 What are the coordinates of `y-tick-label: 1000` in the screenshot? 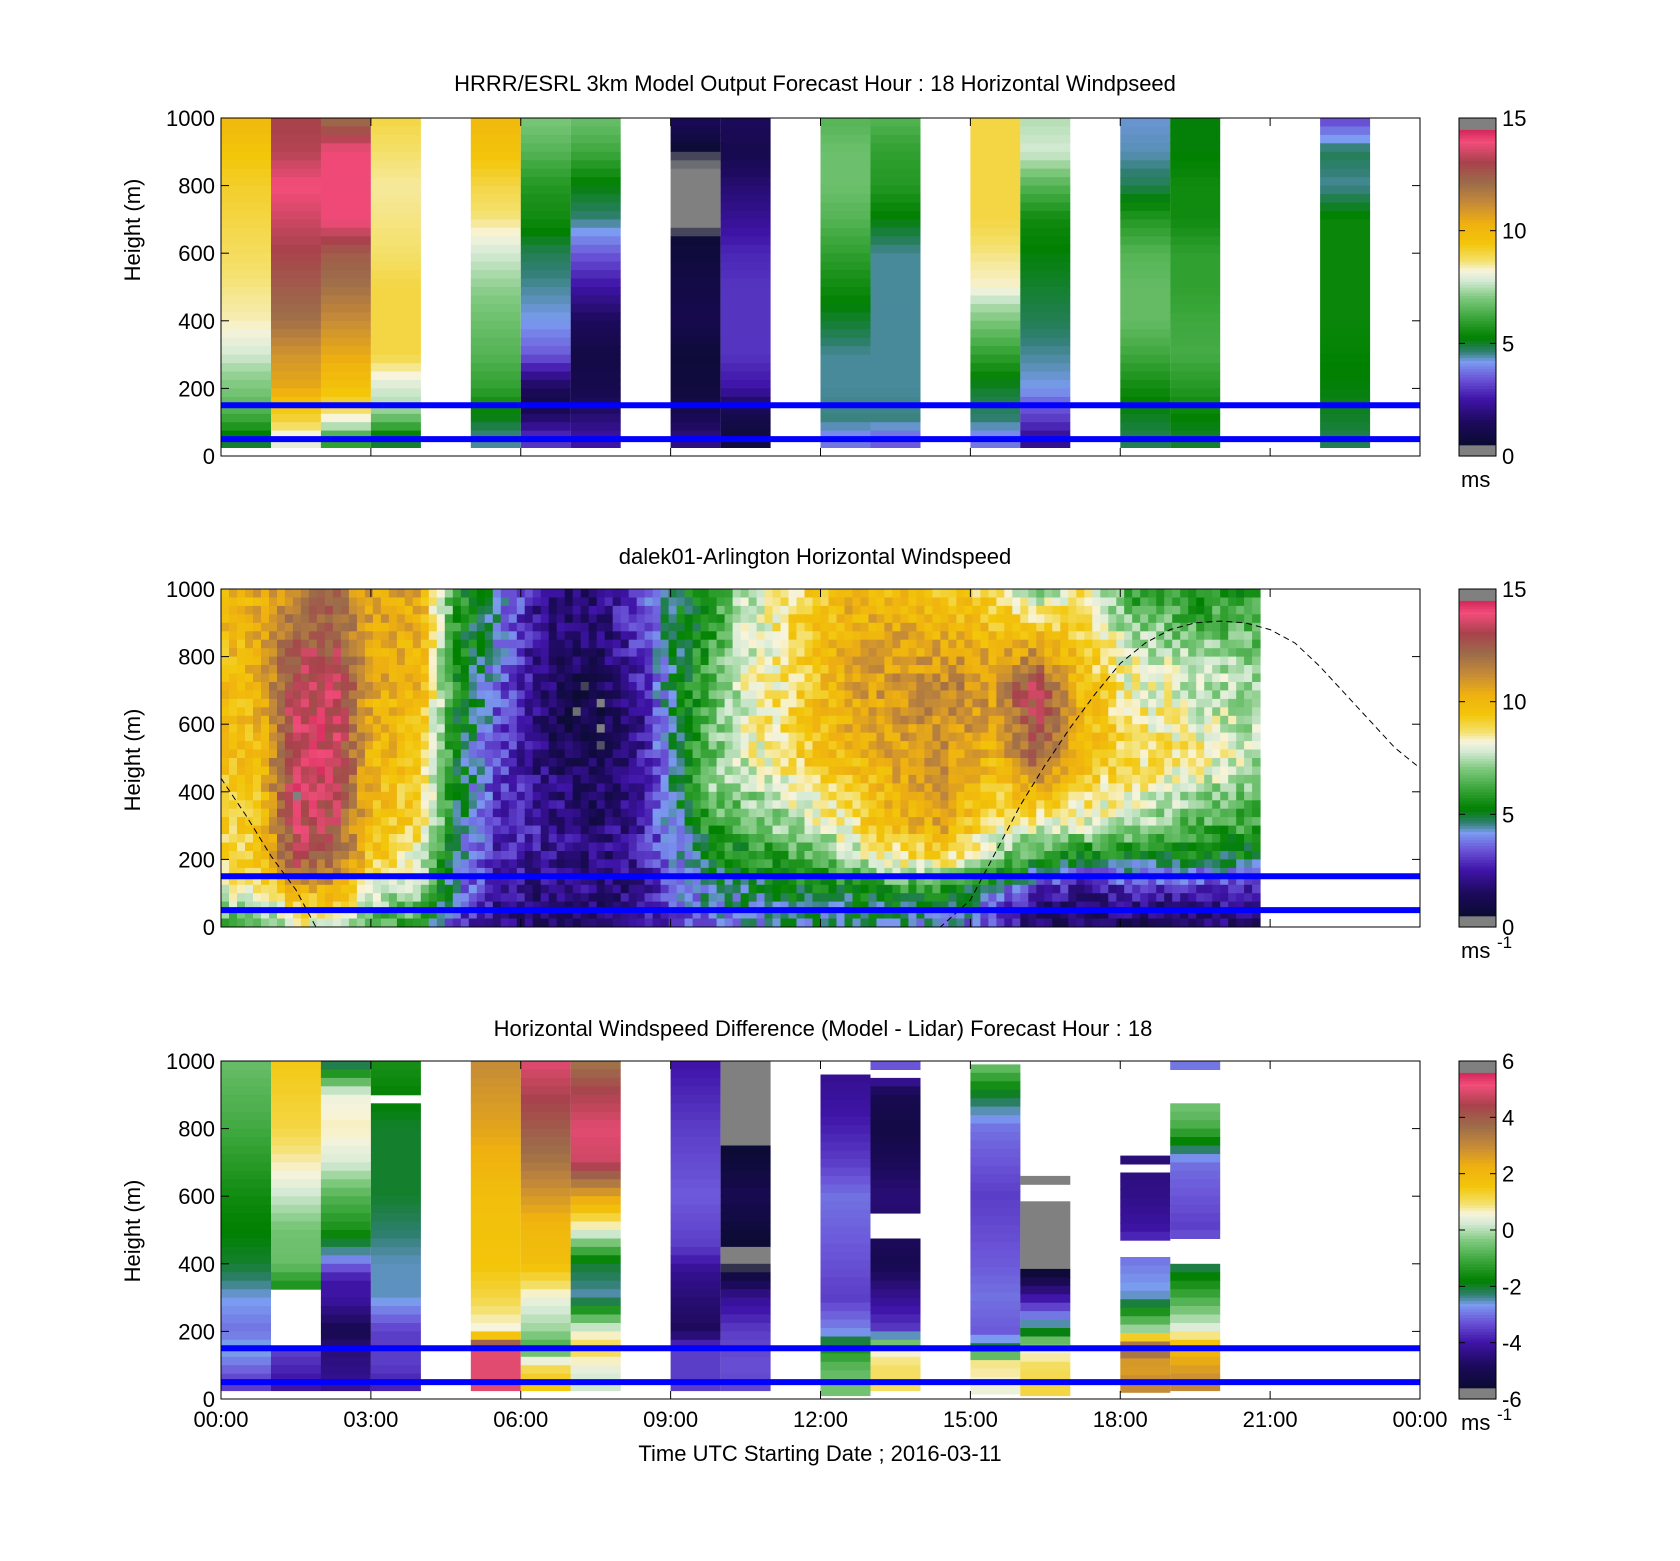 It's located at (190, 118).